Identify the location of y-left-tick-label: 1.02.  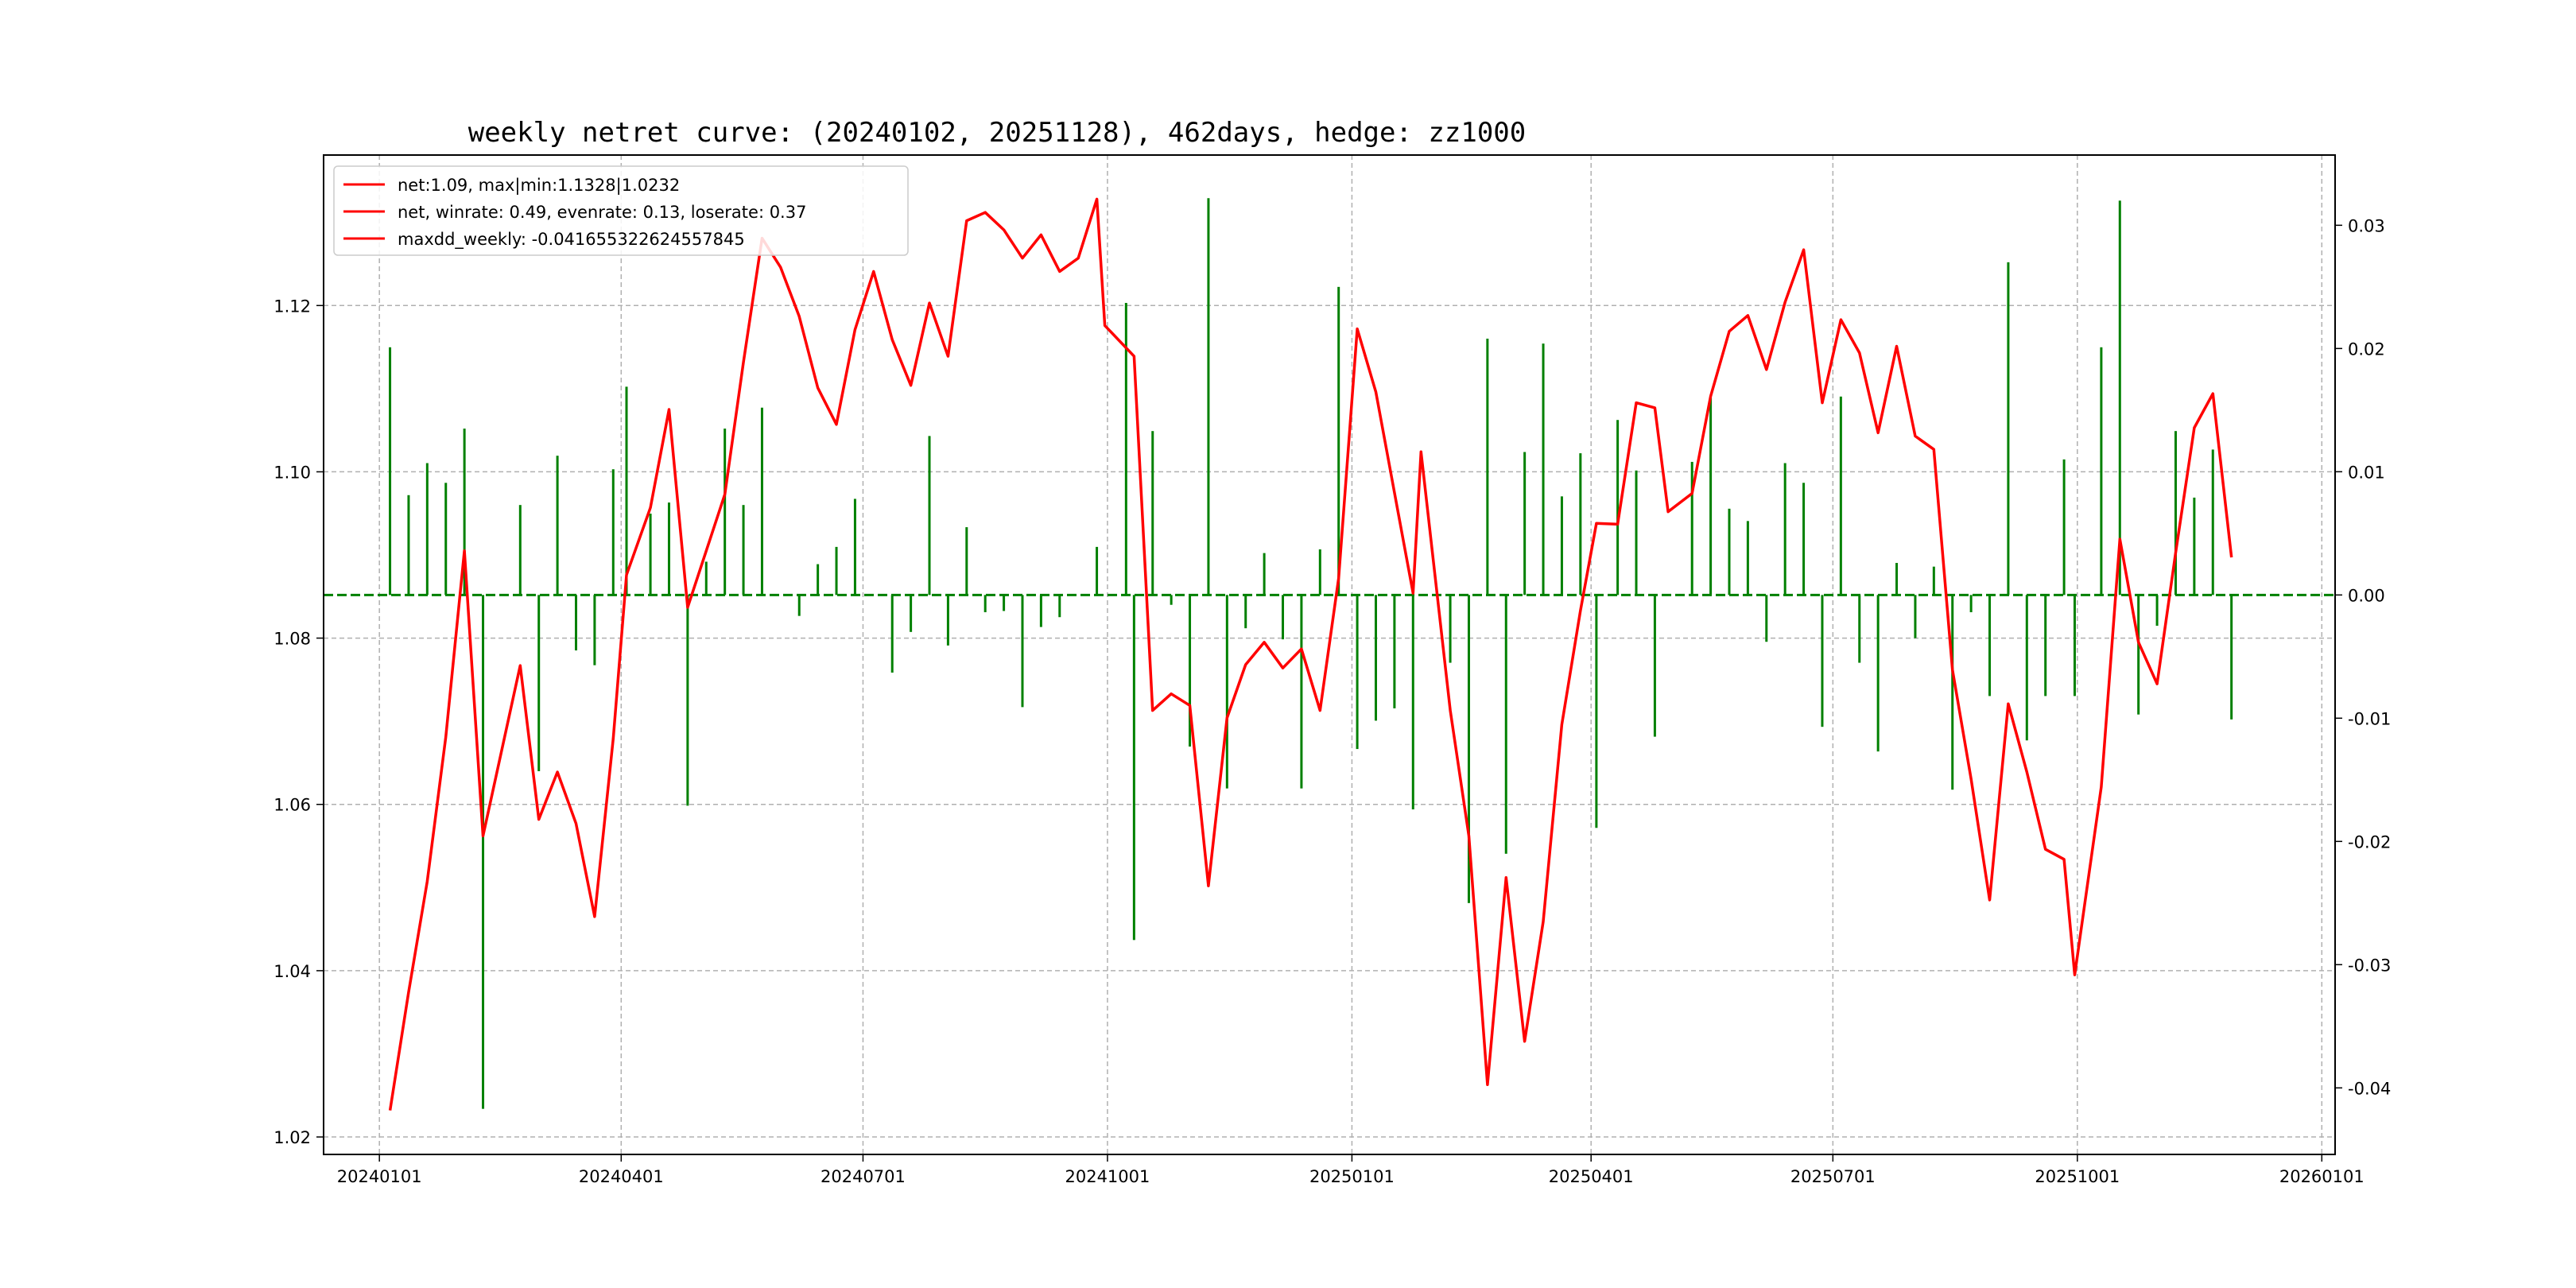
(292, 1137).